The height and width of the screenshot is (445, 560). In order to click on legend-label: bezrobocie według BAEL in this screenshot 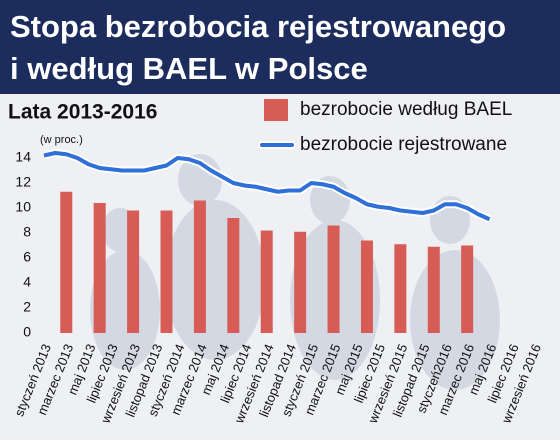, I will do `click(406, 109)`.